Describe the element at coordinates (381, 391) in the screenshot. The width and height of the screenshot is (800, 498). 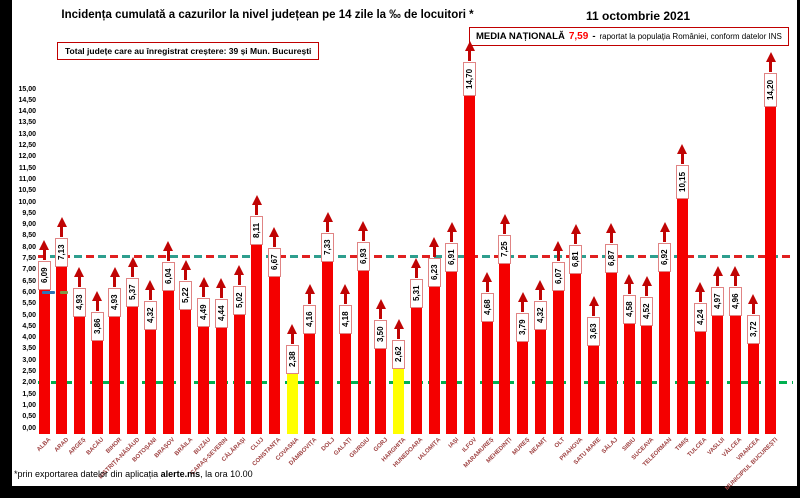
I see `chart-bar-gorj` at that location.